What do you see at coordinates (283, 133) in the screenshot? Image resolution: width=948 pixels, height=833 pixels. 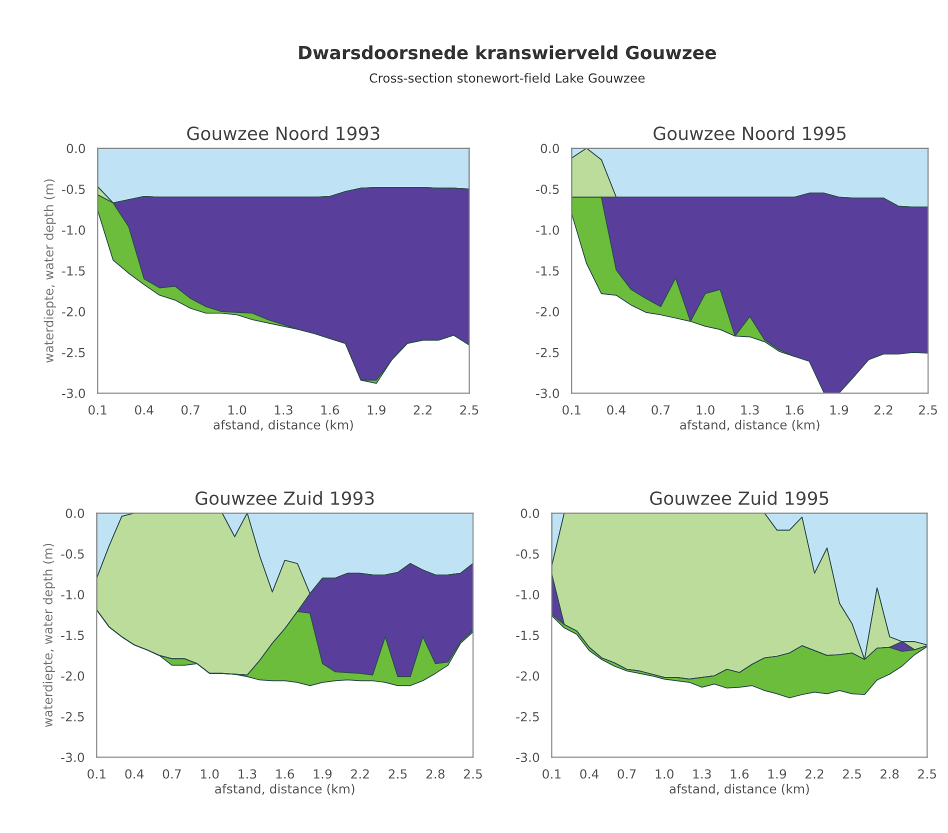 I see `chart-title: Gouwzee Noord 1993` at bounding box center [283, 133].